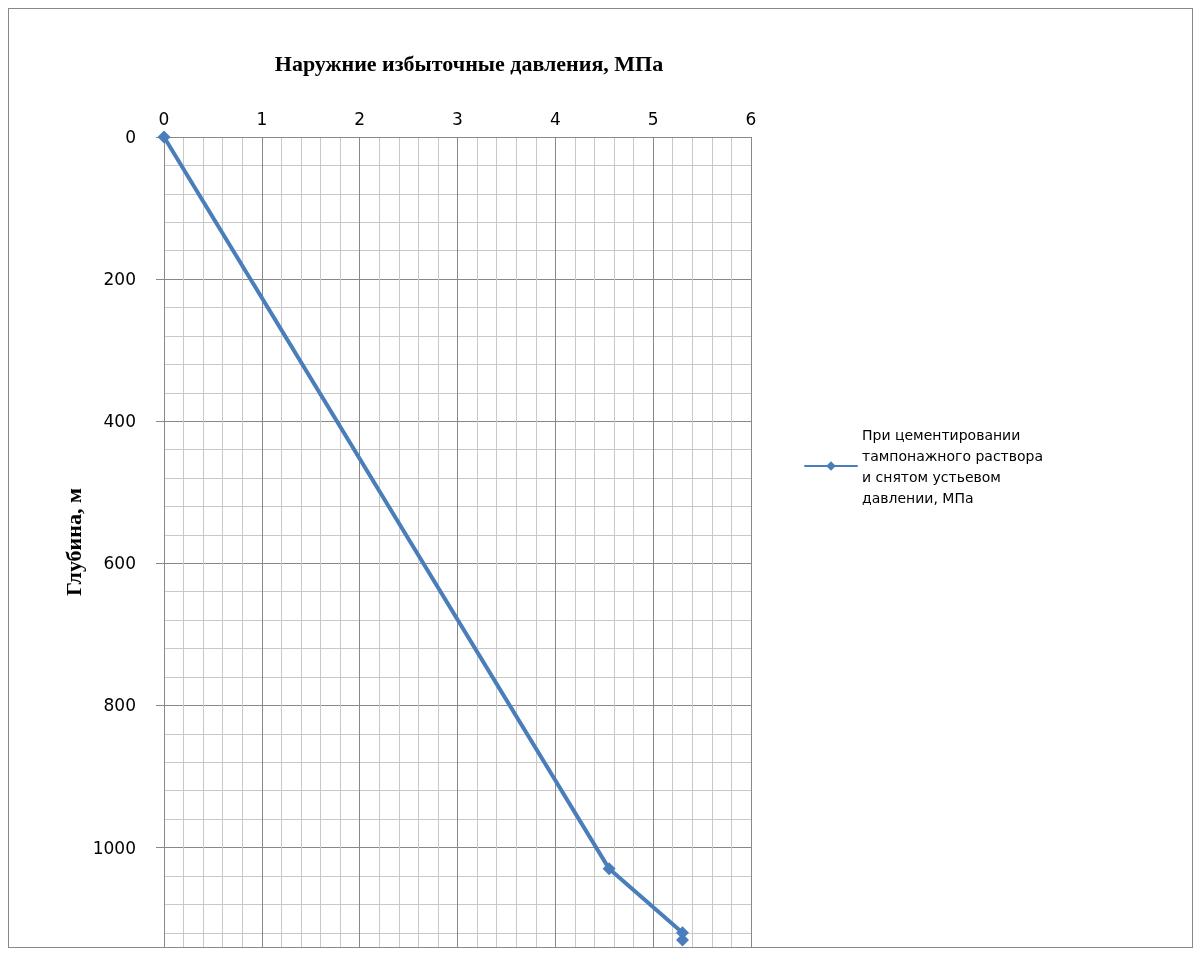 The width and height of the screenshot is (1201, 955). Describe the element at coordinates (130, 137) in the screenshot. I see `y-tick-label: 0` at that location.